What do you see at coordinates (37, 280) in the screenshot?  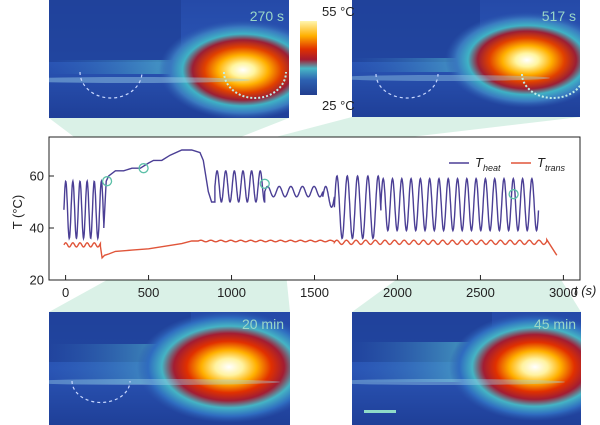 I see `y-tick-label: 20` at bounding box center [37, 280].